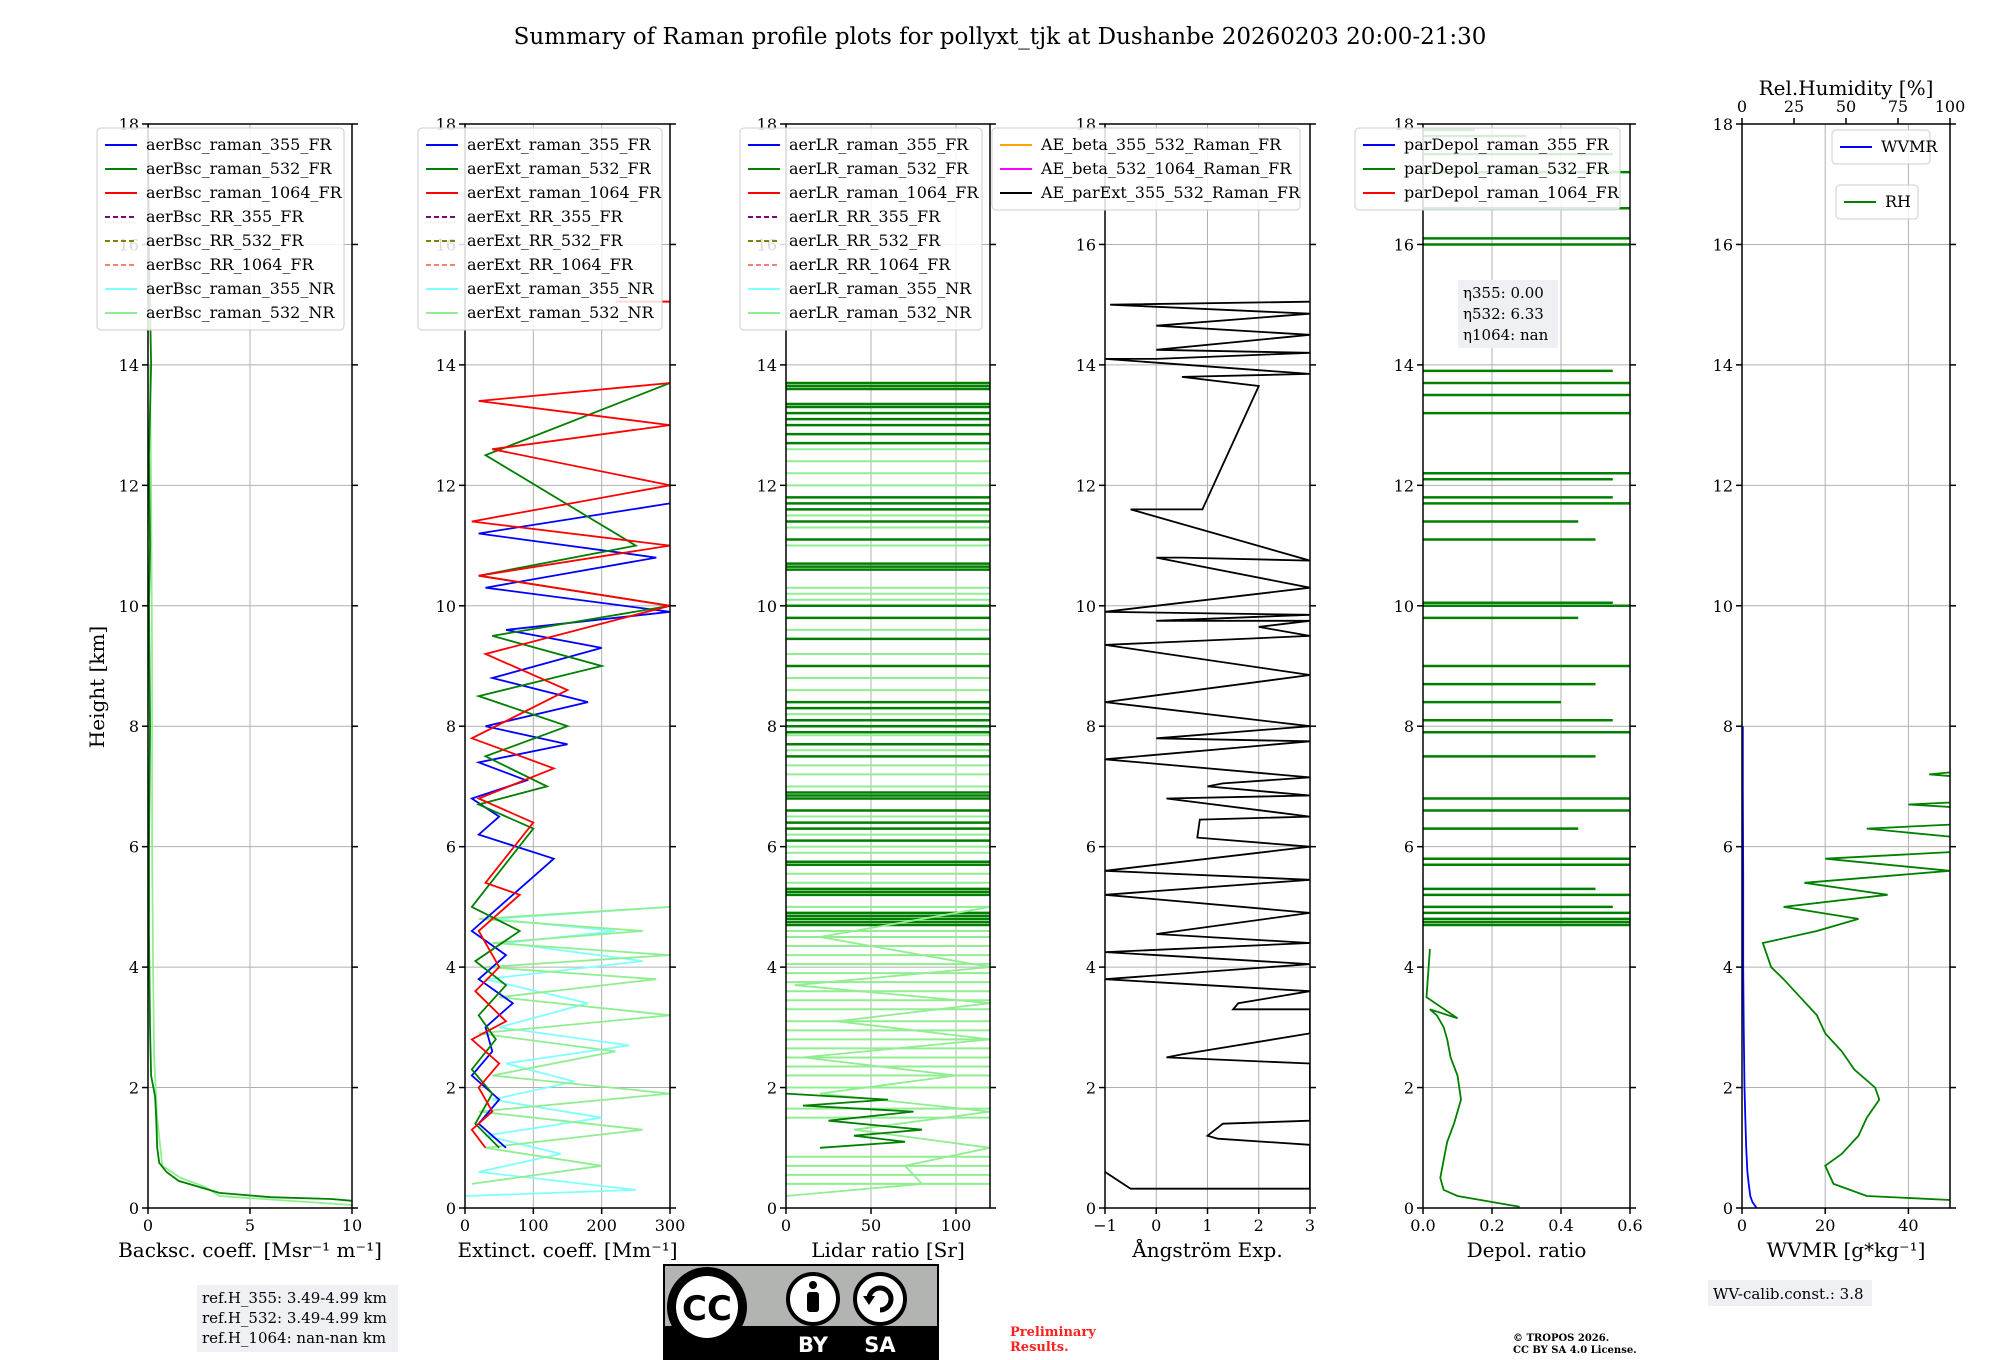  What do you see at coordinates (1166, 168) in the screenshot?
I see `legend-entry: AE_beta_532_1064_Raman_FR` at bounding box center [1166, 168].